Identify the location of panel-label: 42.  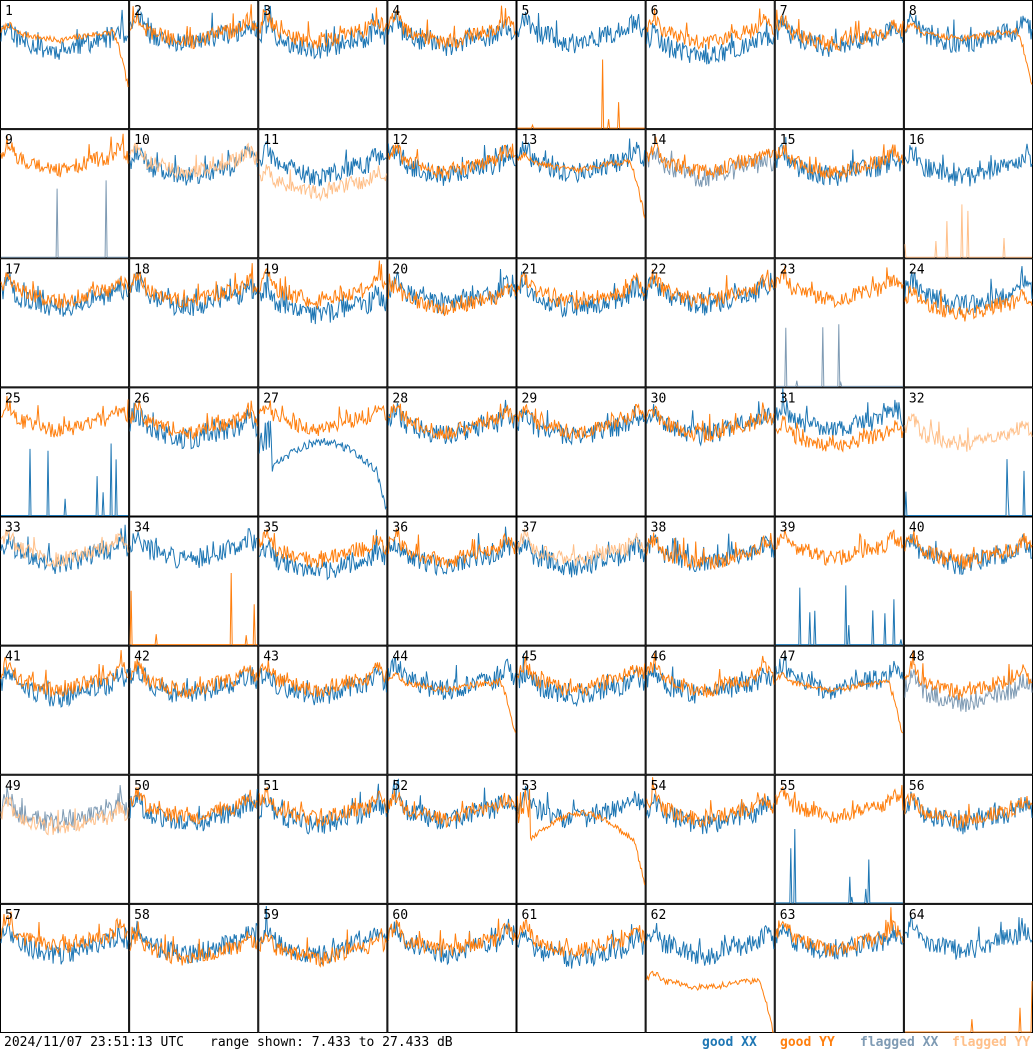
(142, 657).